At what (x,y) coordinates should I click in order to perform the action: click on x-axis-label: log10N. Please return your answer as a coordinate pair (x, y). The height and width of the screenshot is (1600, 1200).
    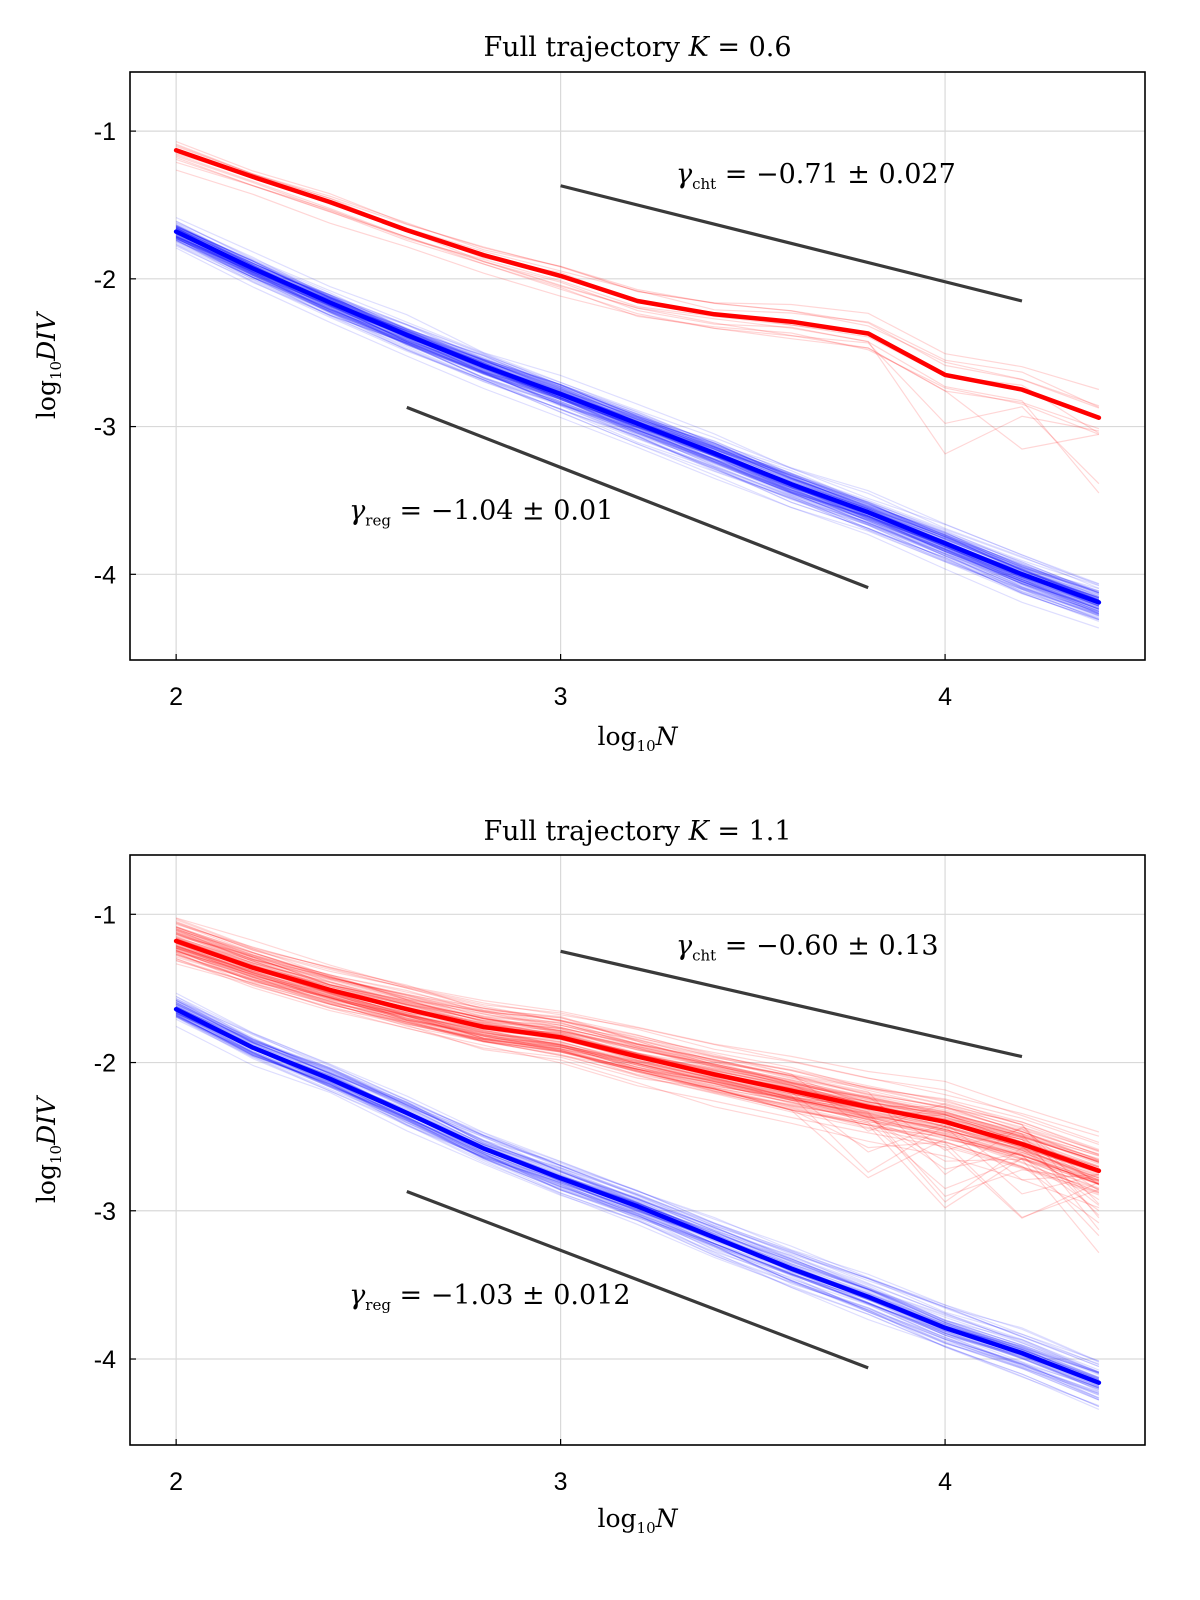
    Looking at the image, I should click on (637, 1520).